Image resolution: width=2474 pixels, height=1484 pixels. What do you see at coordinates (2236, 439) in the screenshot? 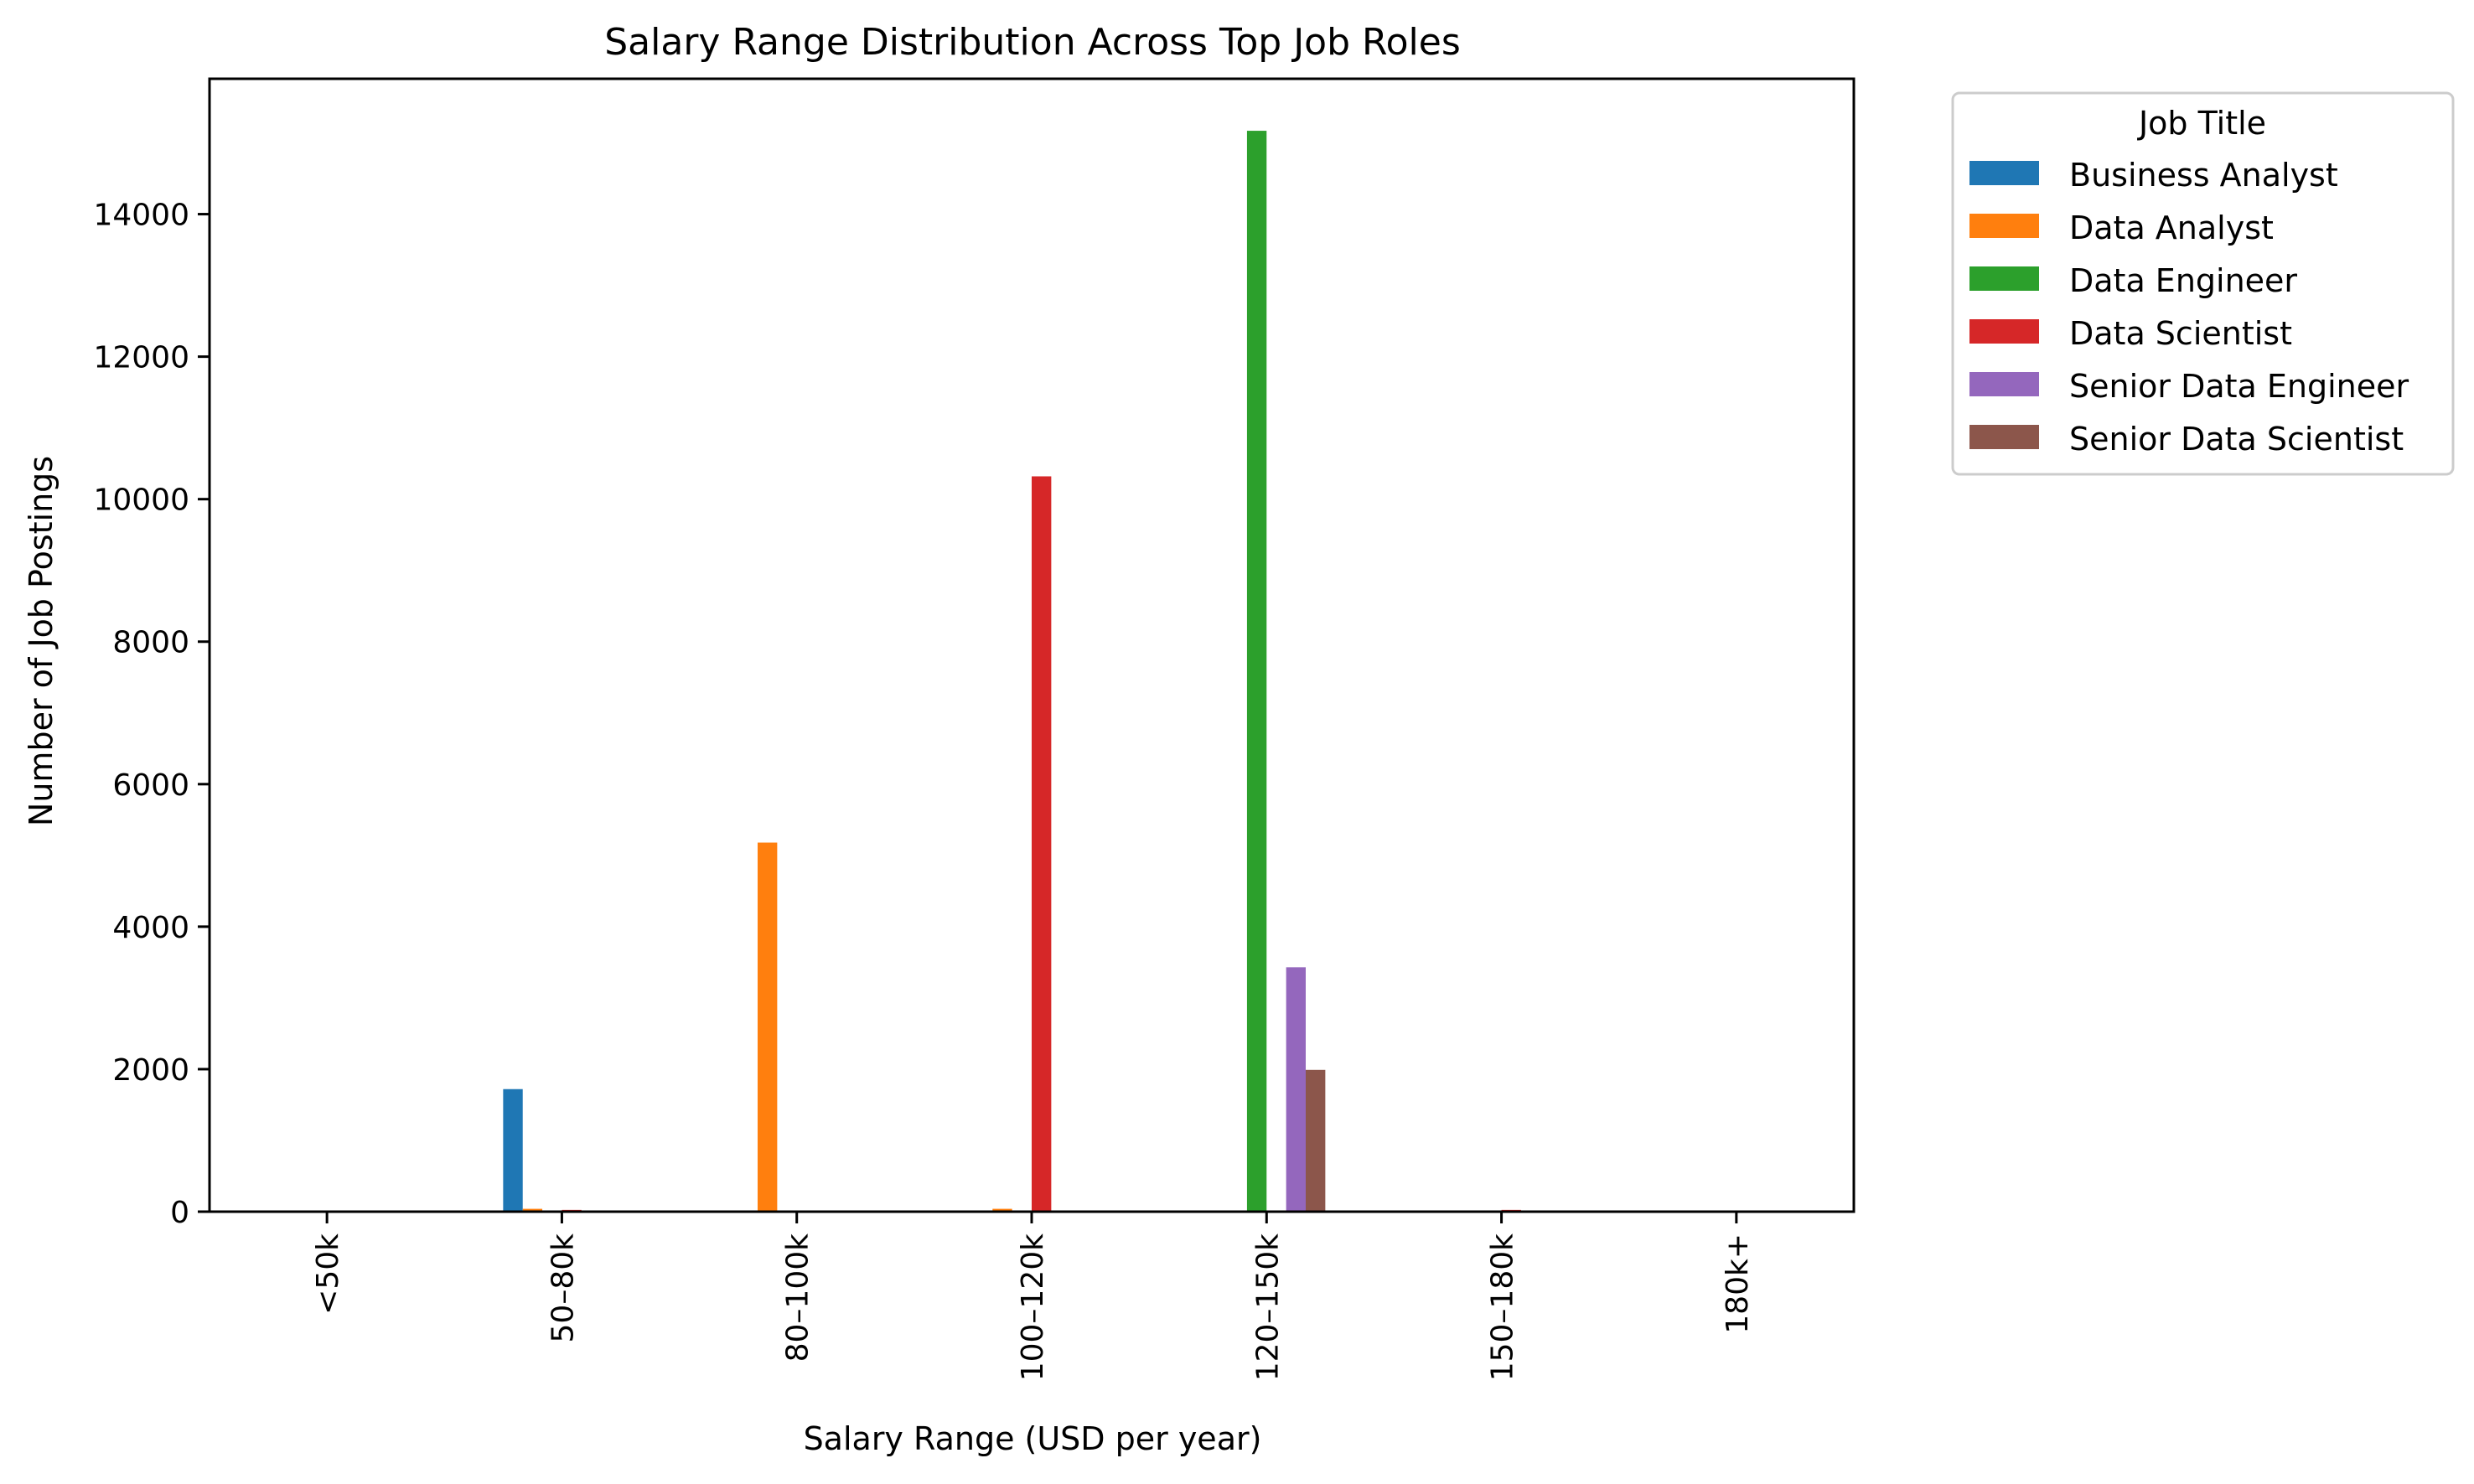
I see `legend-entry-label: Senior Data Scientist` at bounding box center [2236, 439].